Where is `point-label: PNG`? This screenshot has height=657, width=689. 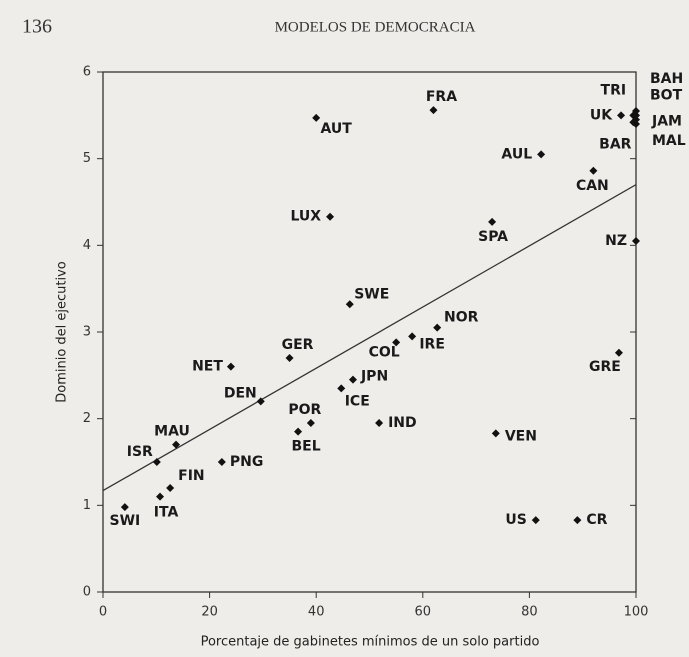 point-label: PNG is located at coordinates (246, 462).